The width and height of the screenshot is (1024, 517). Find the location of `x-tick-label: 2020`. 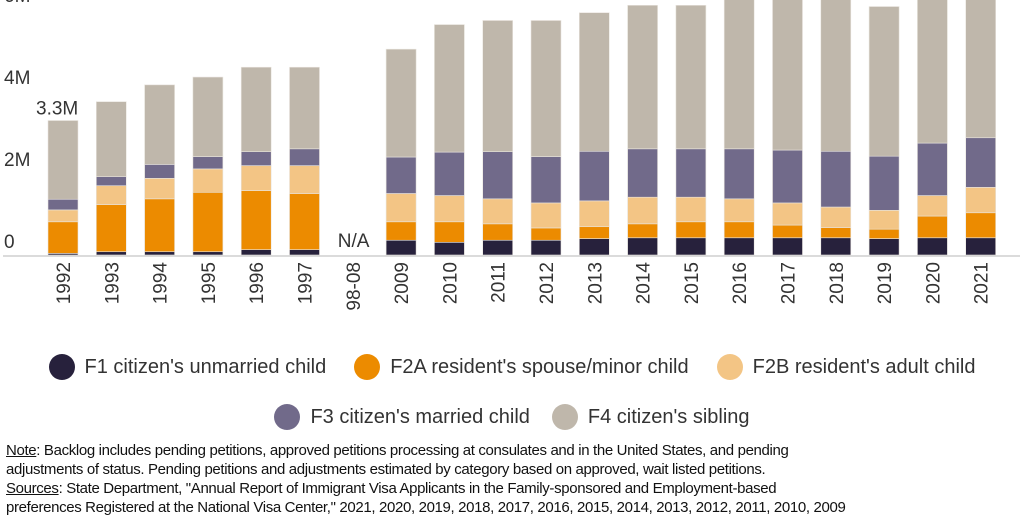

x-tick-label: 2020 is located at coordinates (933, 283).